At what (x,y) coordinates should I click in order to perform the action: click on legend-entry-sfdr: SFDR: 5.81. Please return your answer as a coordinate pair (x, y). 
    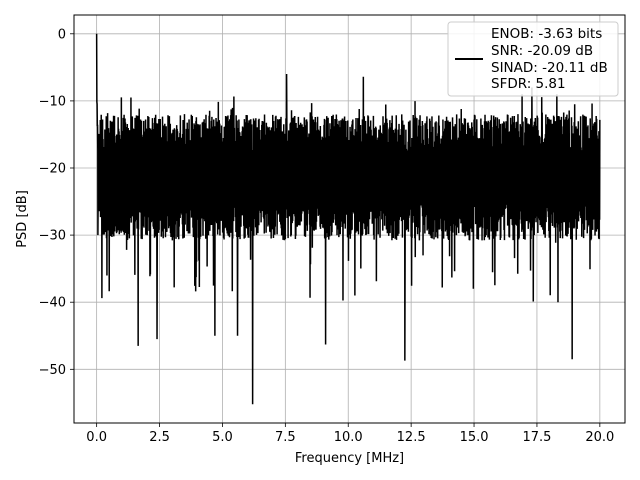
    Looking at the image, I should click on (528, 84).